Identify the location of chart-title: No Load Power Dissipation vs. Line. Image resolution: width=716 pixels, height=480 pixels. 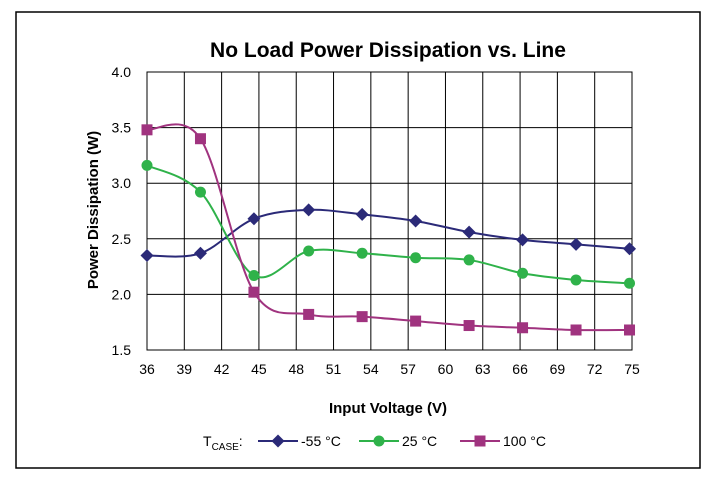
(388, 50).